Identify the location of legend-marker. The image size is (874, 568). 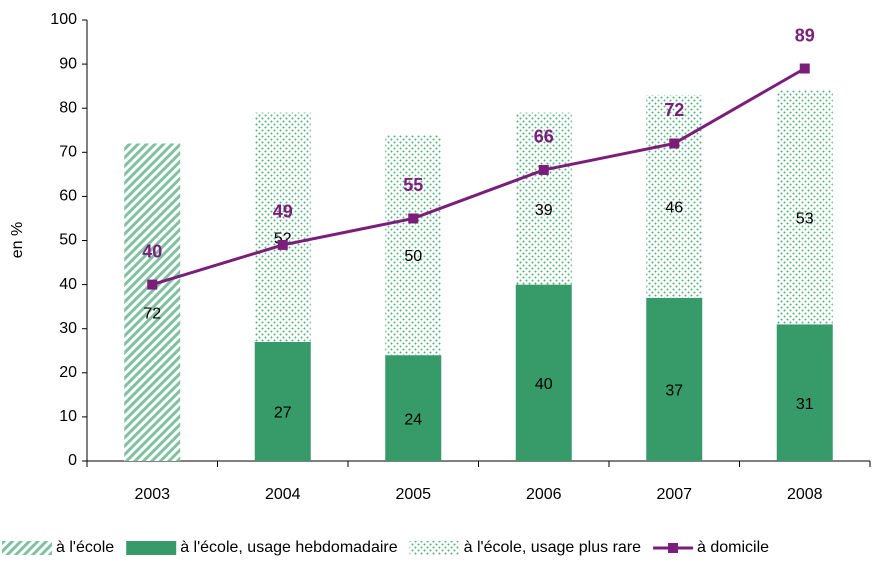
(673, 548).